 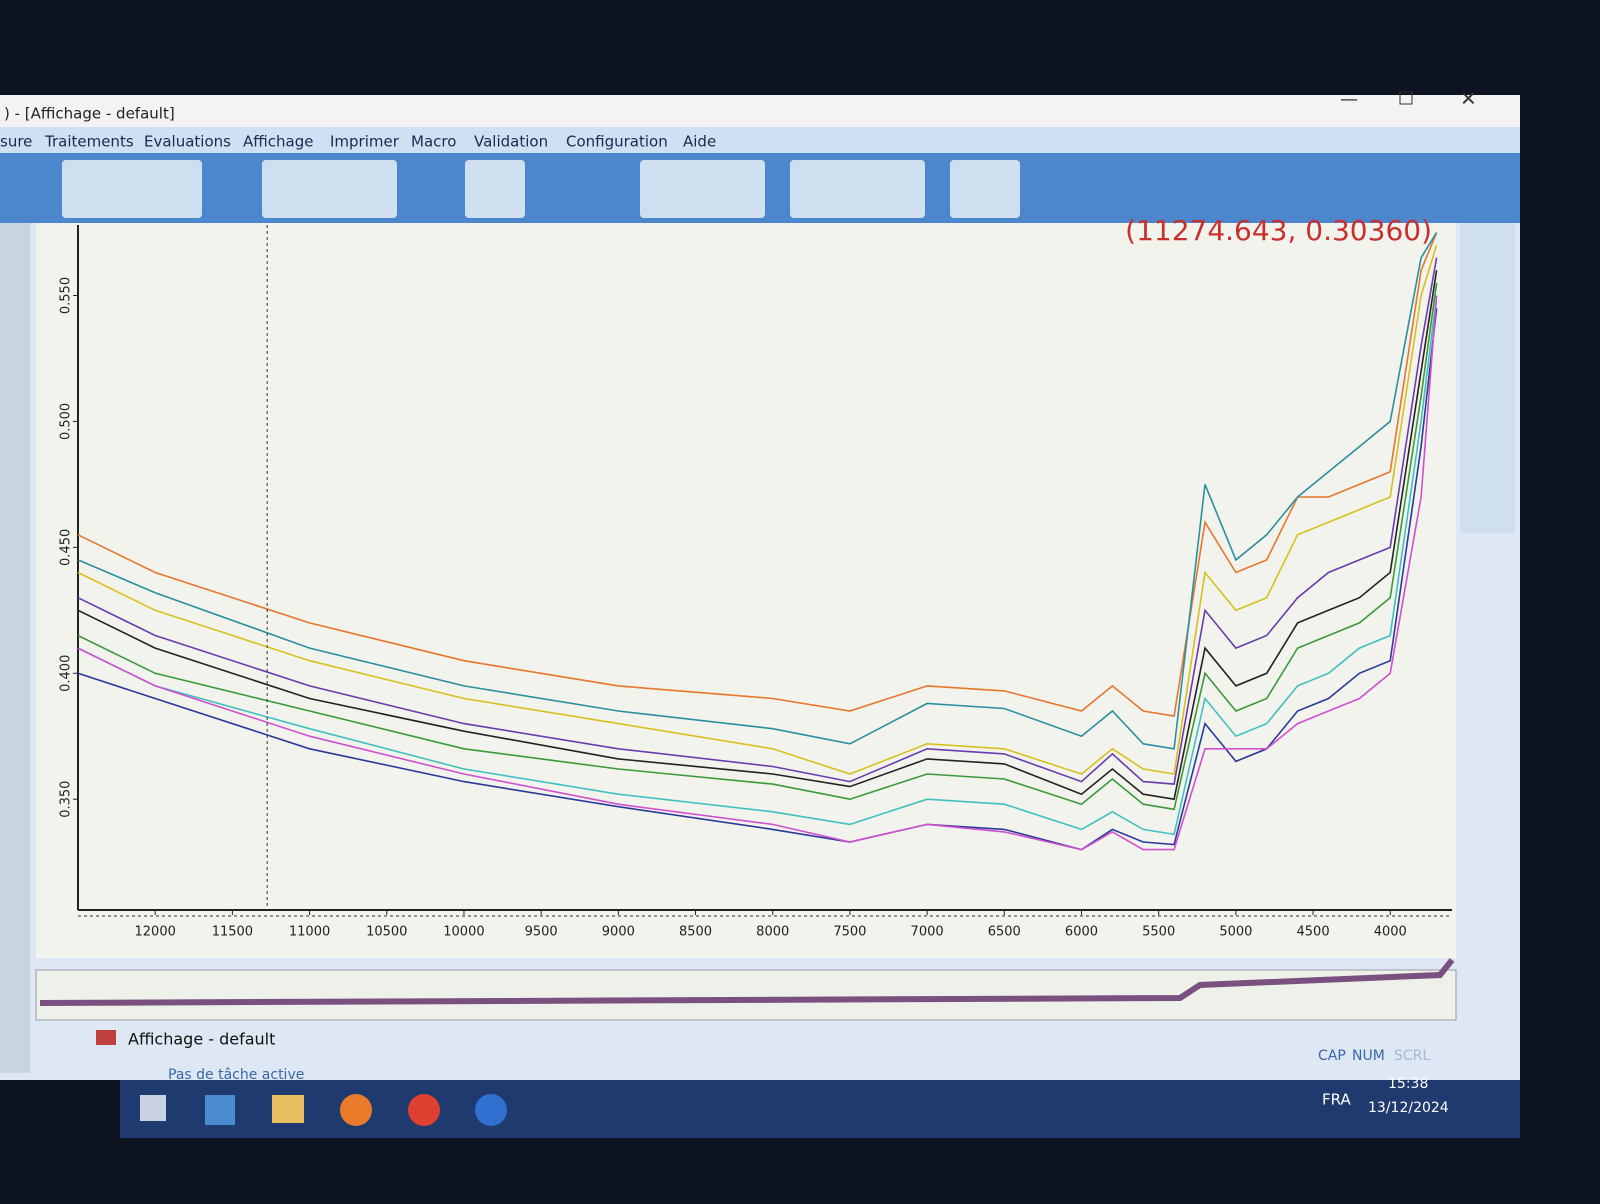 What do you see at coordinates (424, 1110) in the screenshot?
I see `chrome` at bounding box center [424, 1110].